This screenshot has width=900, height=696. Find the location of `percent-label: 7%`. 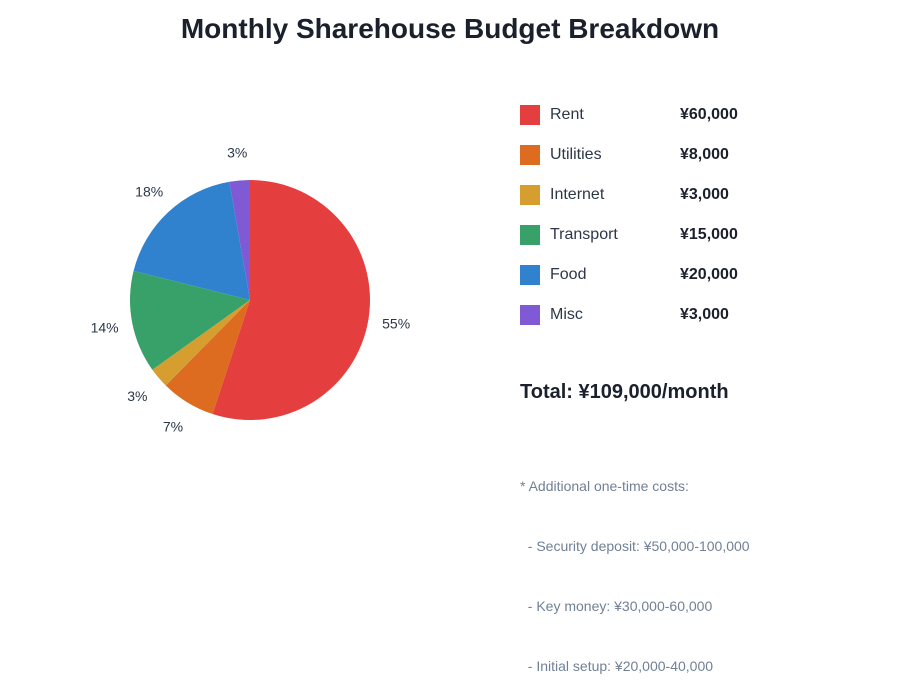

percent-label: 7% is located at coordinates (173, 426).